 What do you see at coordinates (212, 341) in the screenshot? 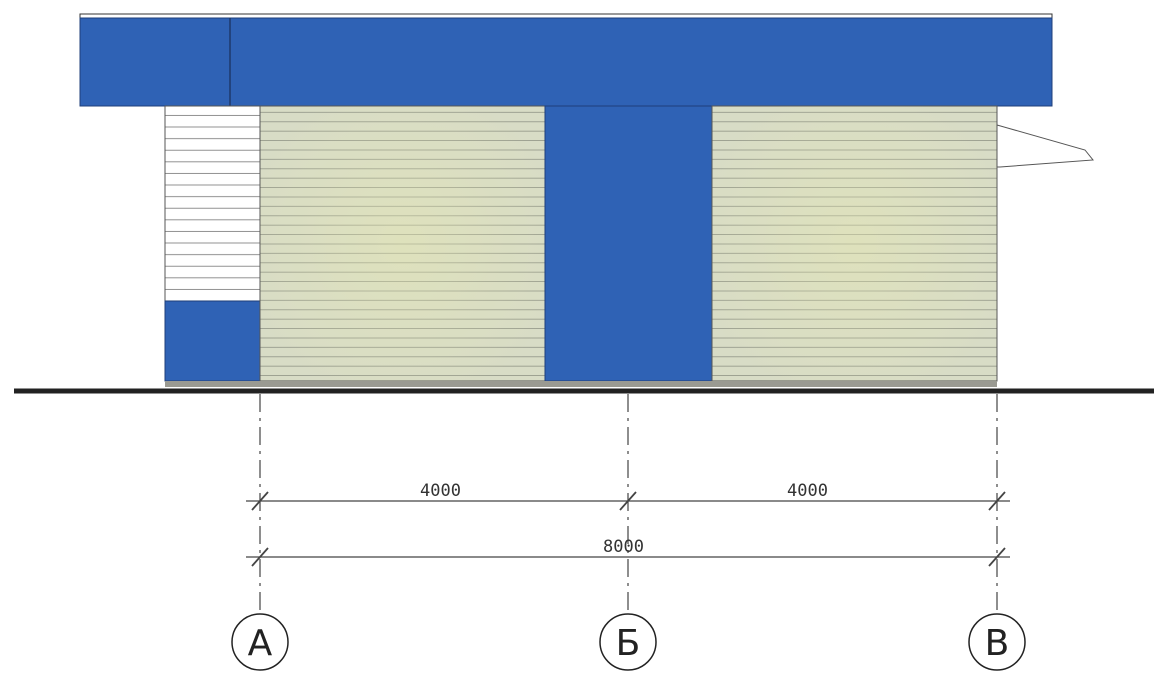
I see `left-blue-base-panel` at bounding box center [212, 341].